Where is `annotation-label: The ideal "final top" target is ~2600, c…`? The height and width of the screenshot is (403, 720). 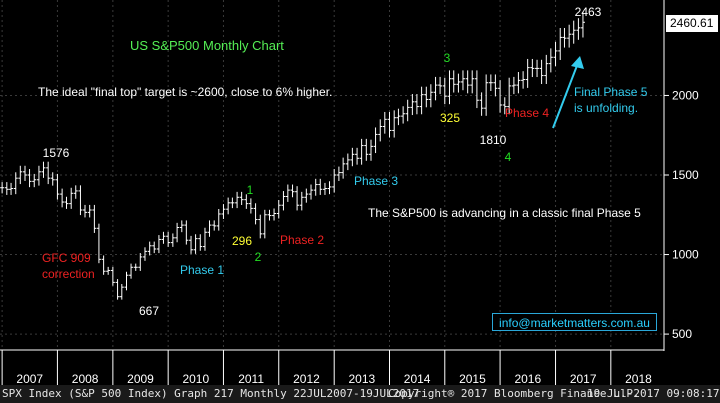
annotation-label: The ideal "final top" target is ~2600, c… is located at coordinates (185, 92).